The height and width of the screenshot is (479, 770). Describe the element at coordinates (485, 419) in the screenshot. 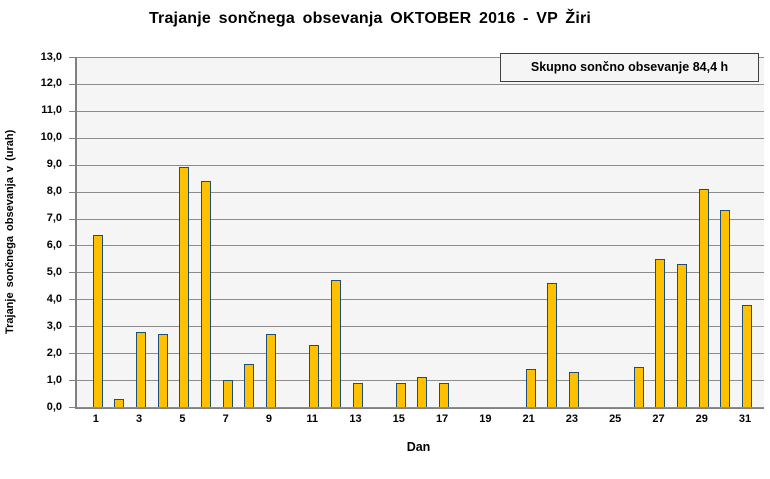

I see `x-tick-label: 19` at that location.